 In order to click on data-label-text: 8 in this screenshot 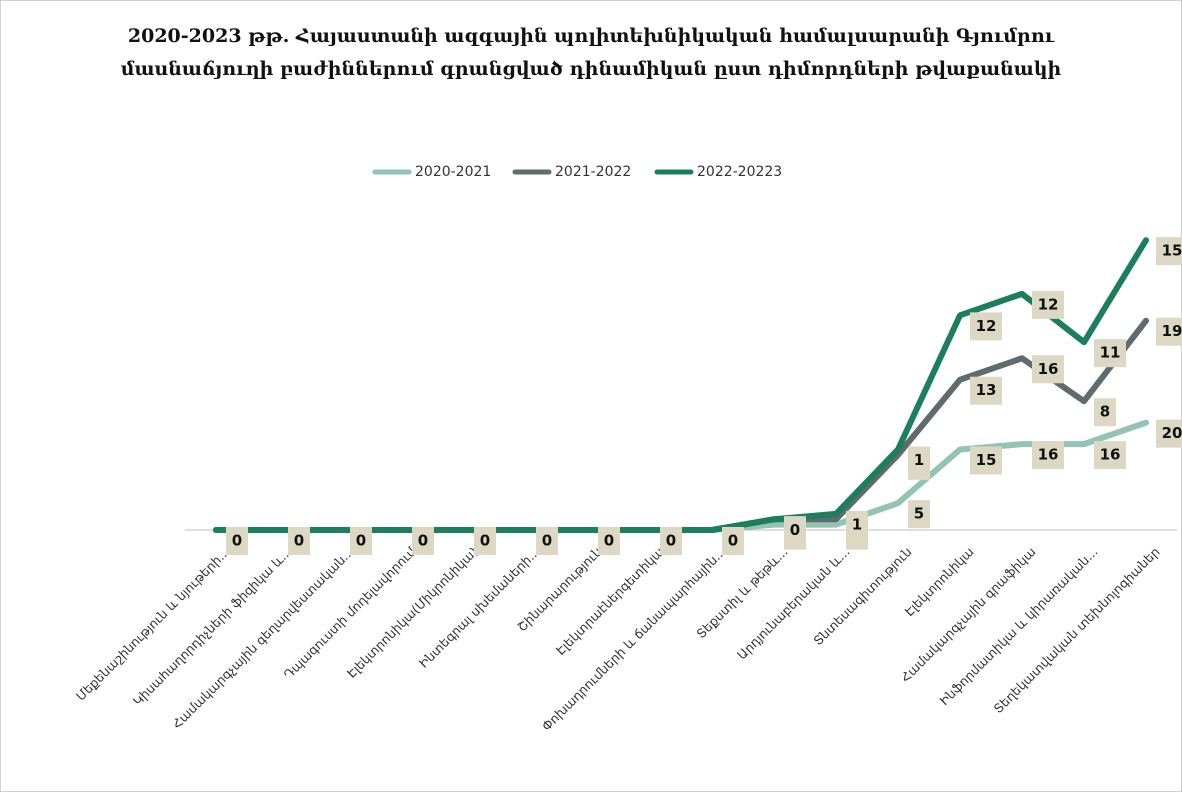, I will do `click(1105, 412)`.